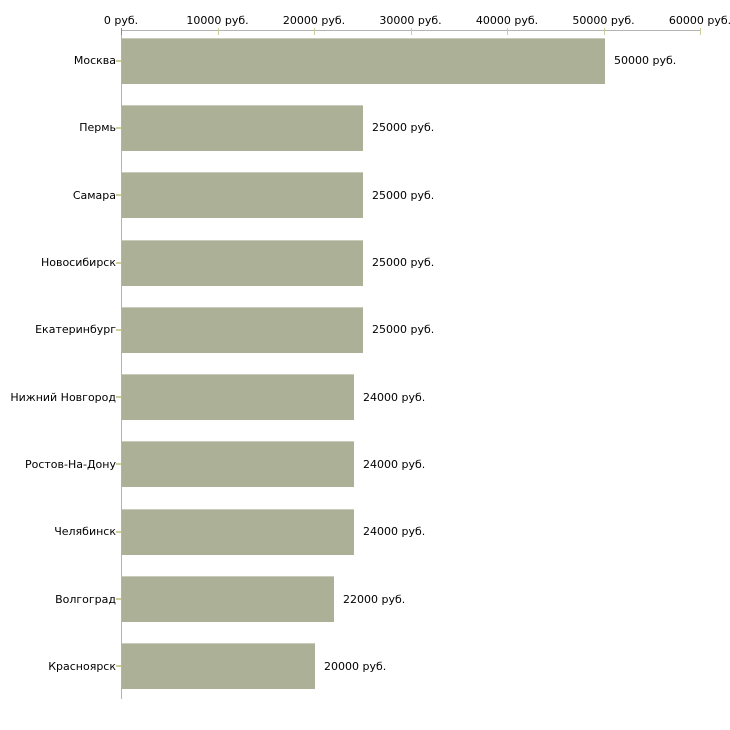 The image size is (730, 730). I want to click on value-label: 22000 руб., so click(374, 599).